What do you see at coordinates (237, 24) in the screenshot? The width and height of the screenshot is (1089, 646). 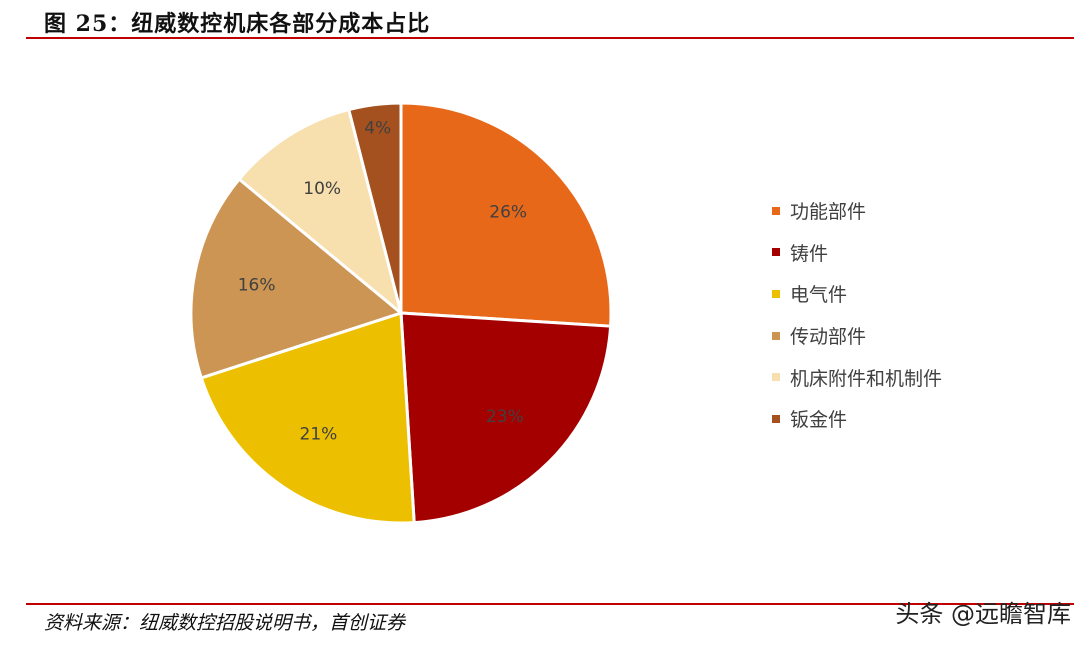 I see `figure-title: 图 25：纽威数控机床各部分成本占比` at bounding box center [237, 24].